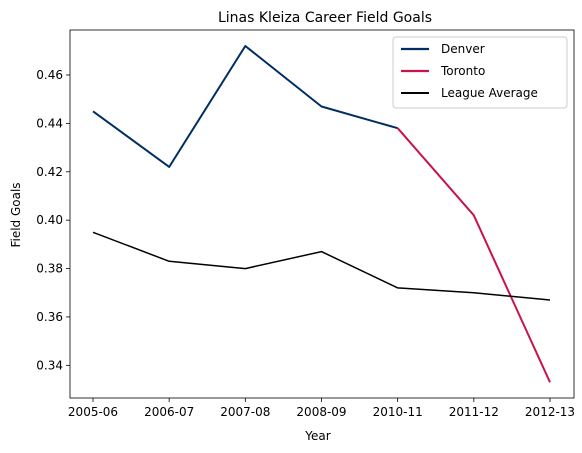 Image resolution: width=582 pixels, height=453 pixels. I want to click on legend-box, so click(480, 72).